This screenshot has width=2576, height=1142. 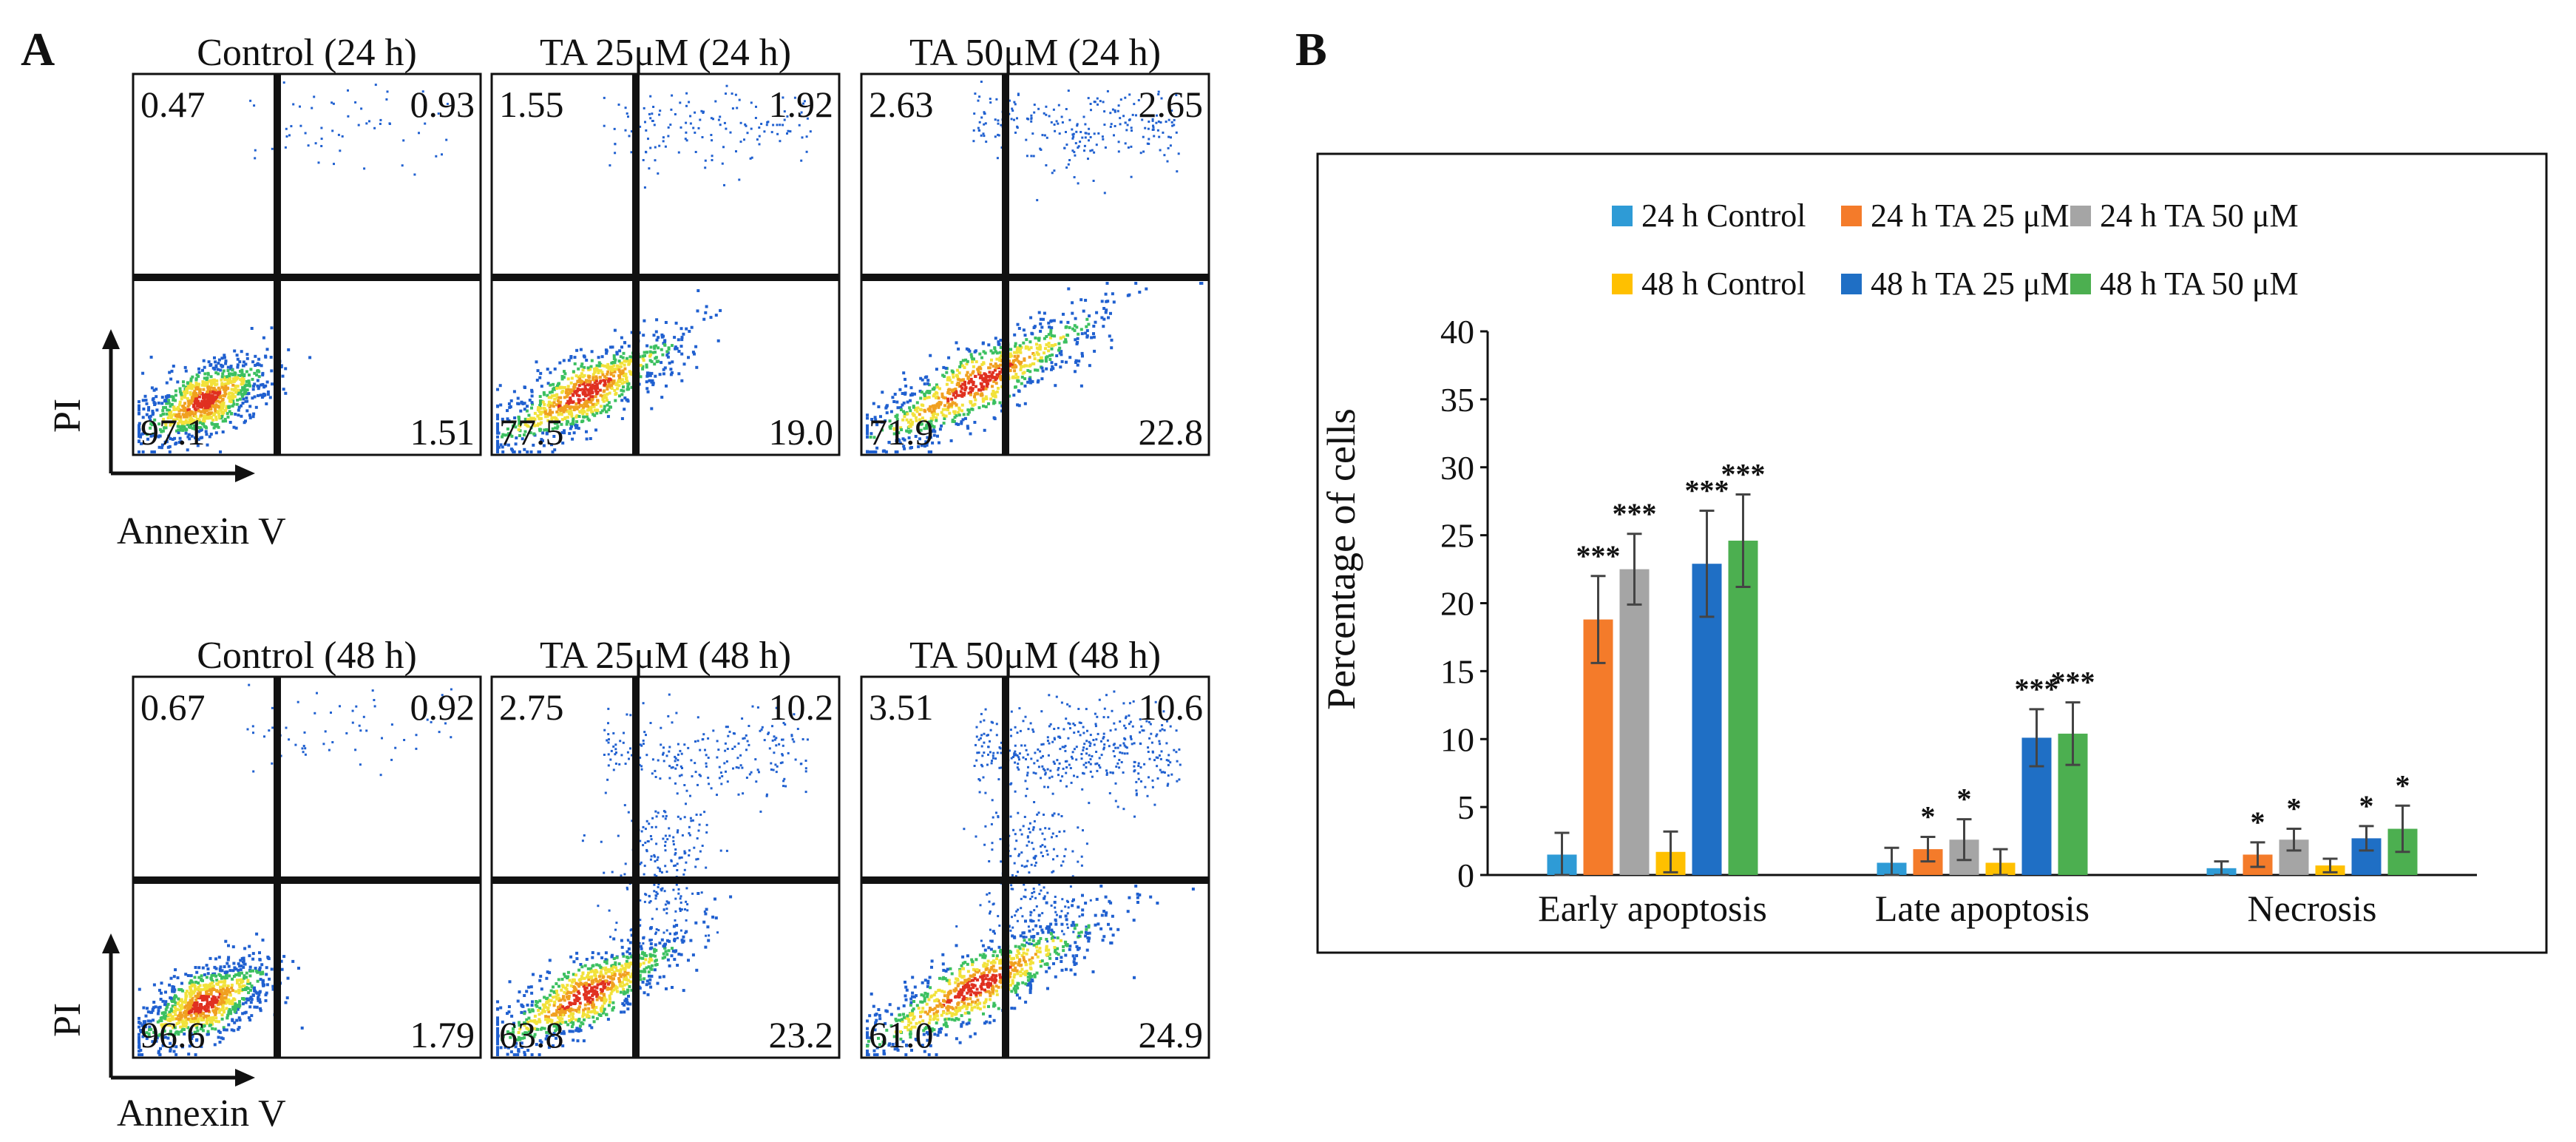 I want to click on legend-item: 48 h TA 25 μM, so click(x=1955, y=284).